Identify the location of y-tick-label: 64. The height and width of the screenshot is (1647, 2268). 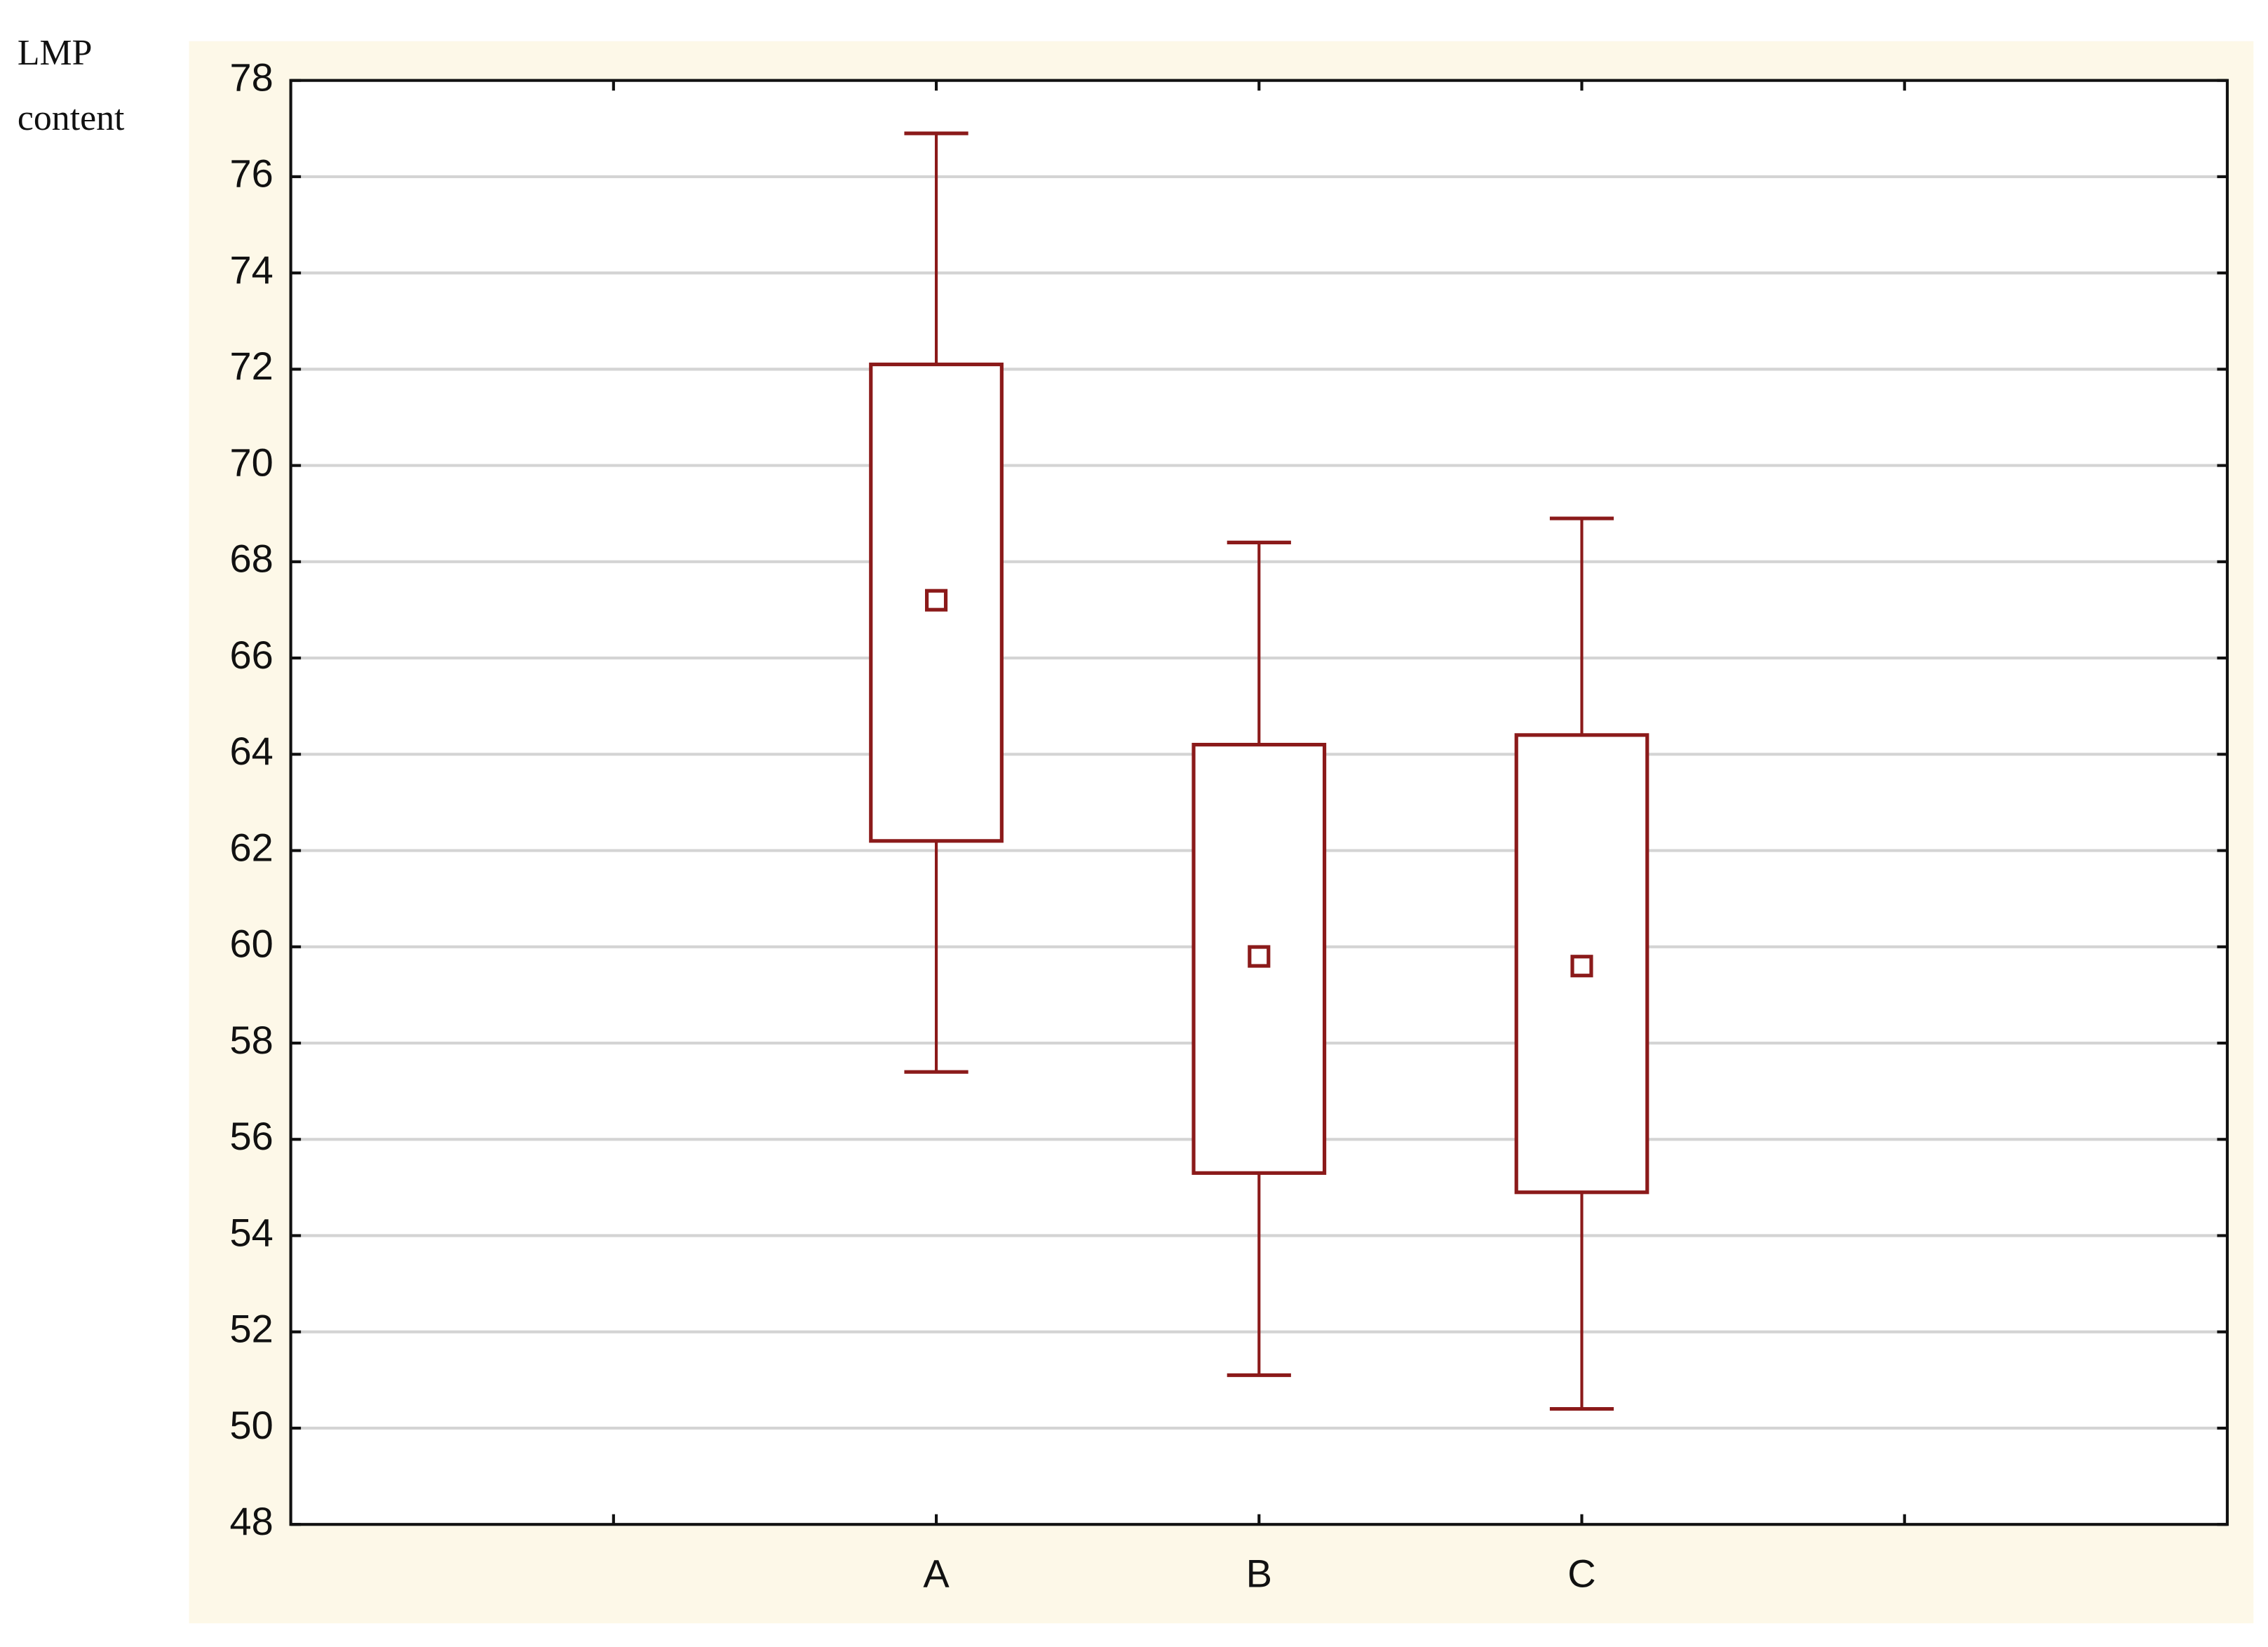
(251, 751).